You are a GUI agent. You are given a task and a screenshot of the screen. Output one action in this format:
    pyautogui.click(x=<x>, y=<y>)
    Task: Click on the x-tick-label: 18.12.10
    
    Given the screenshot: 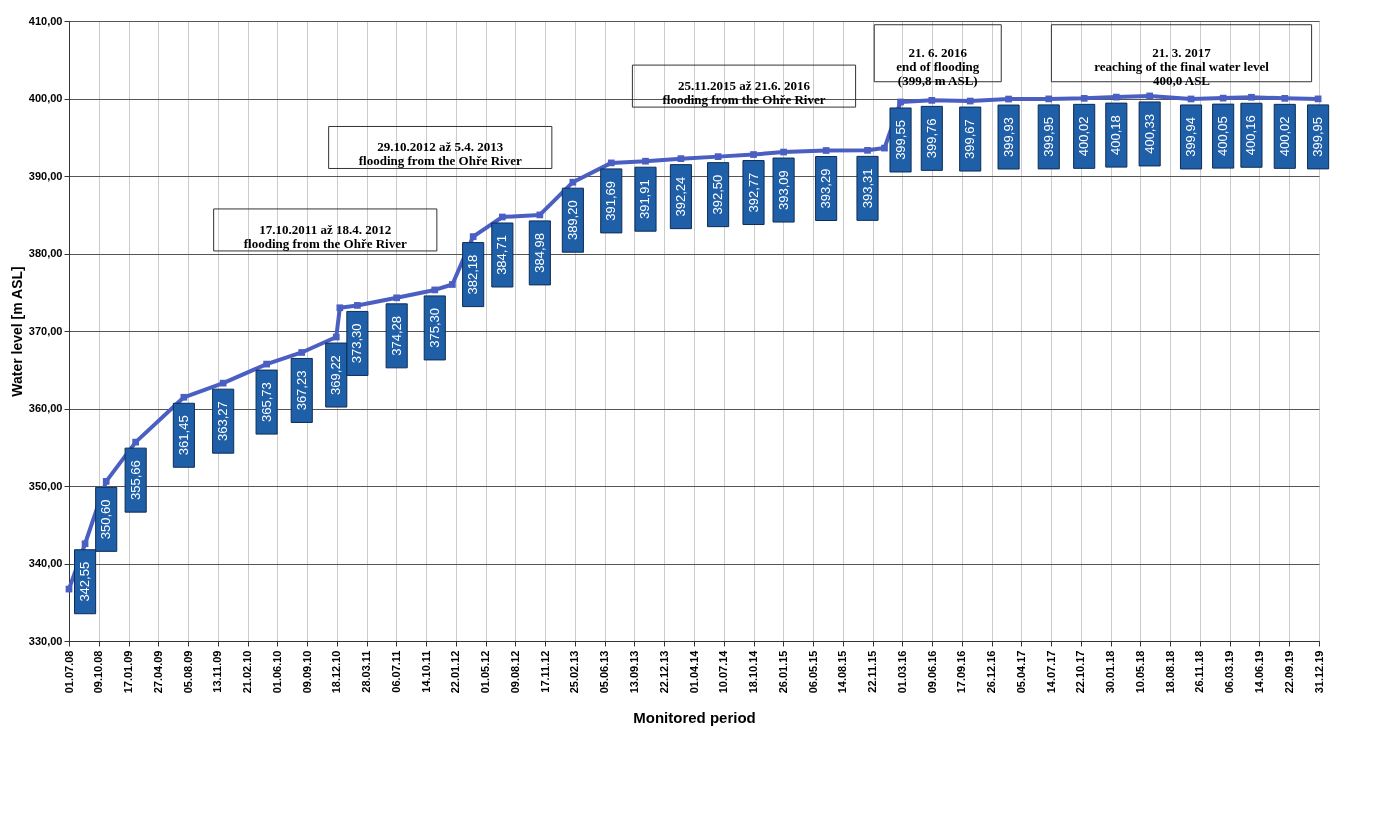 What is the action you would take?
    pyautogui.click(x=336, y=672)
    